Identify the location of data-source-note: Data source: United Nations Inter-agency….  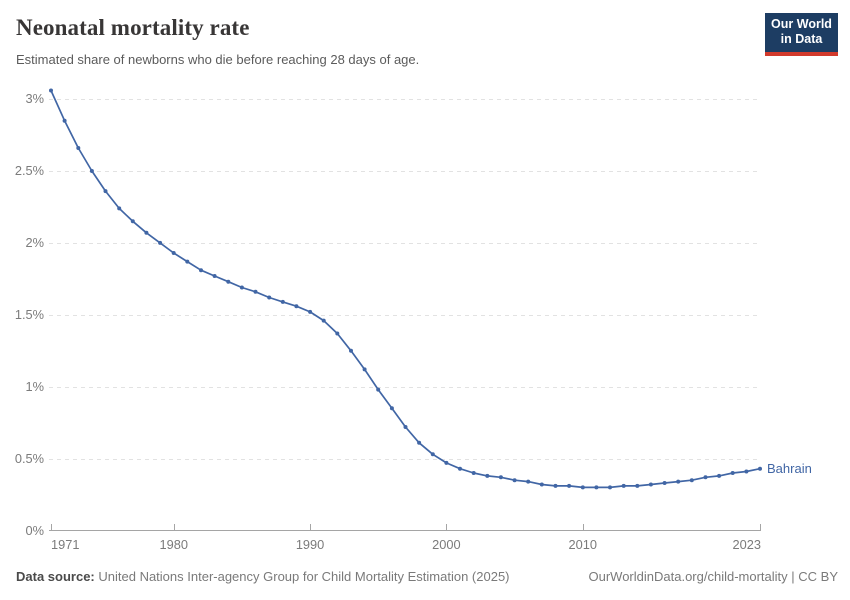
(263, 576).